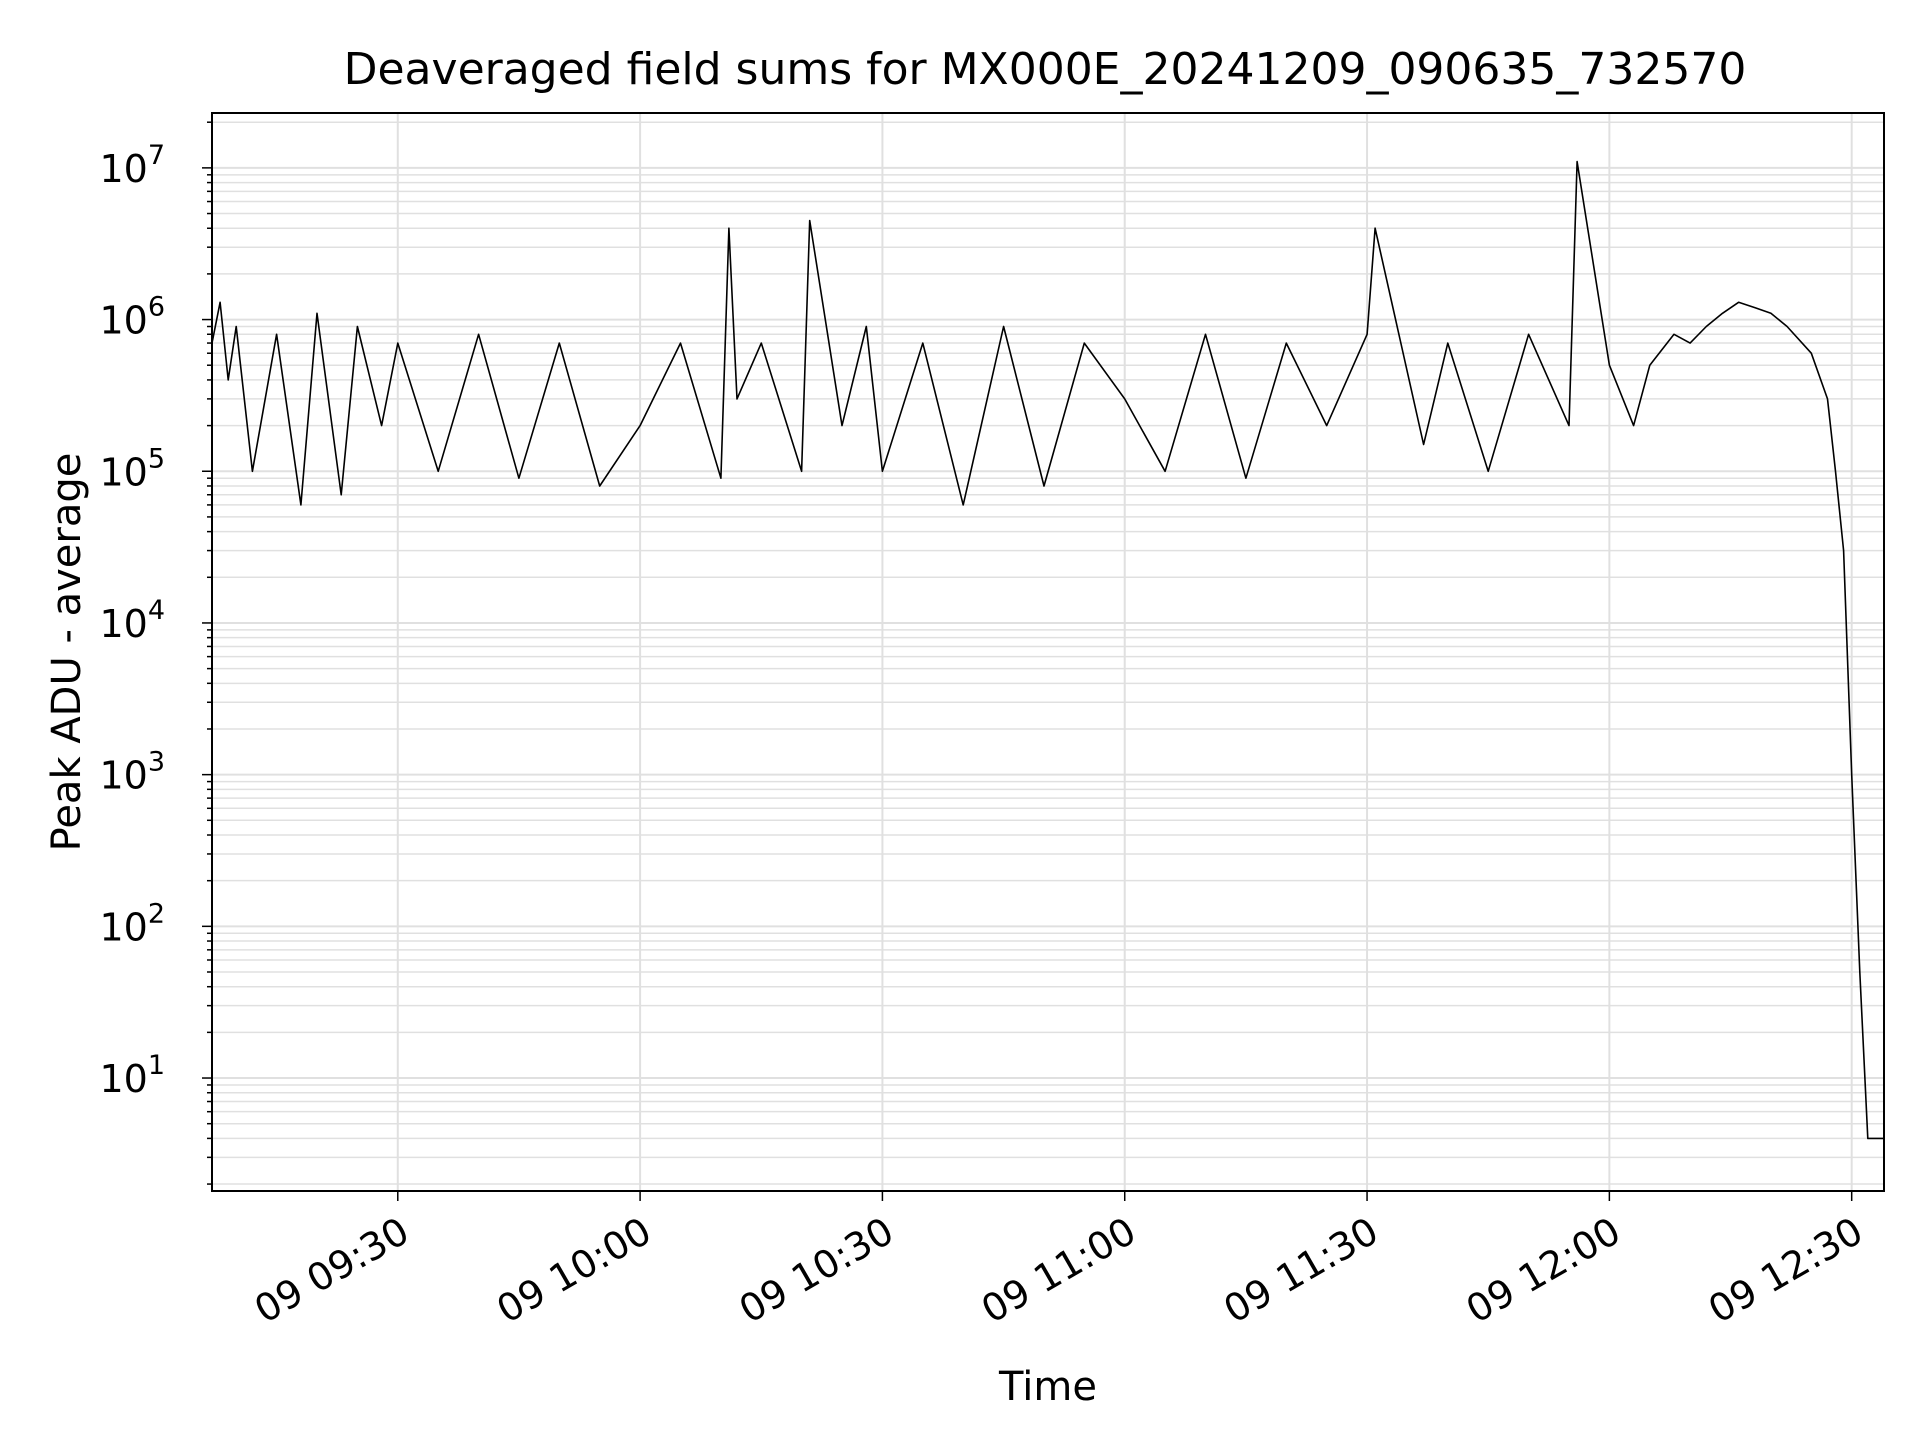 The width and height of the screenshot is (1920, 1440). Describe the element at coordinates (67, 652) in the screenshot. I see `y-axis-label: Peak ADU - average` at that location.